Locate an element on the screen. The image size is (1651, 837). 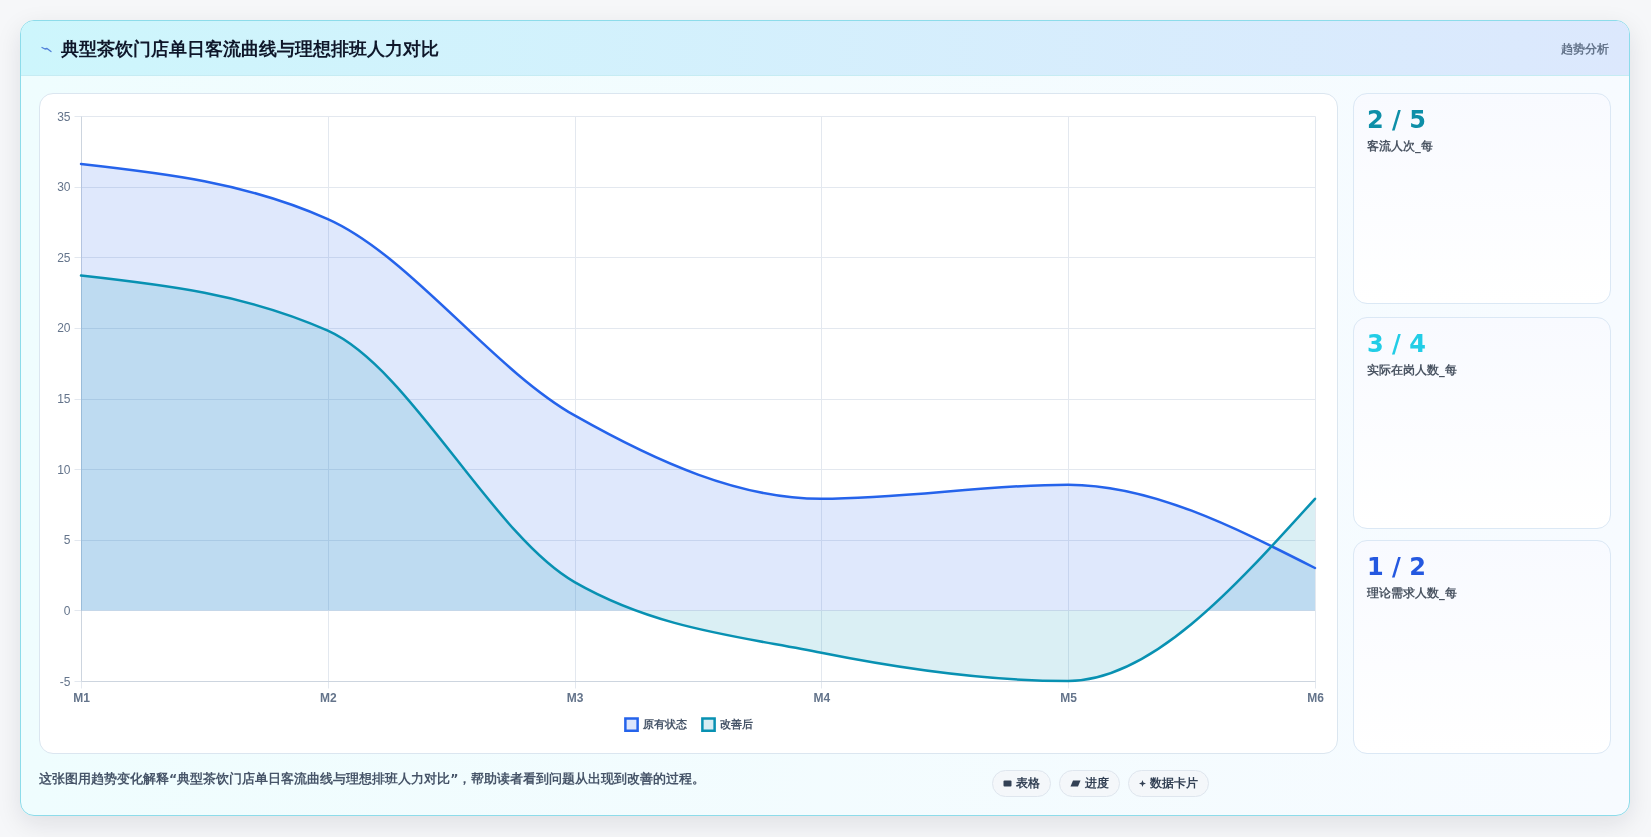
text: 理论需求人数_每 is located at coordinates (1412, 593).